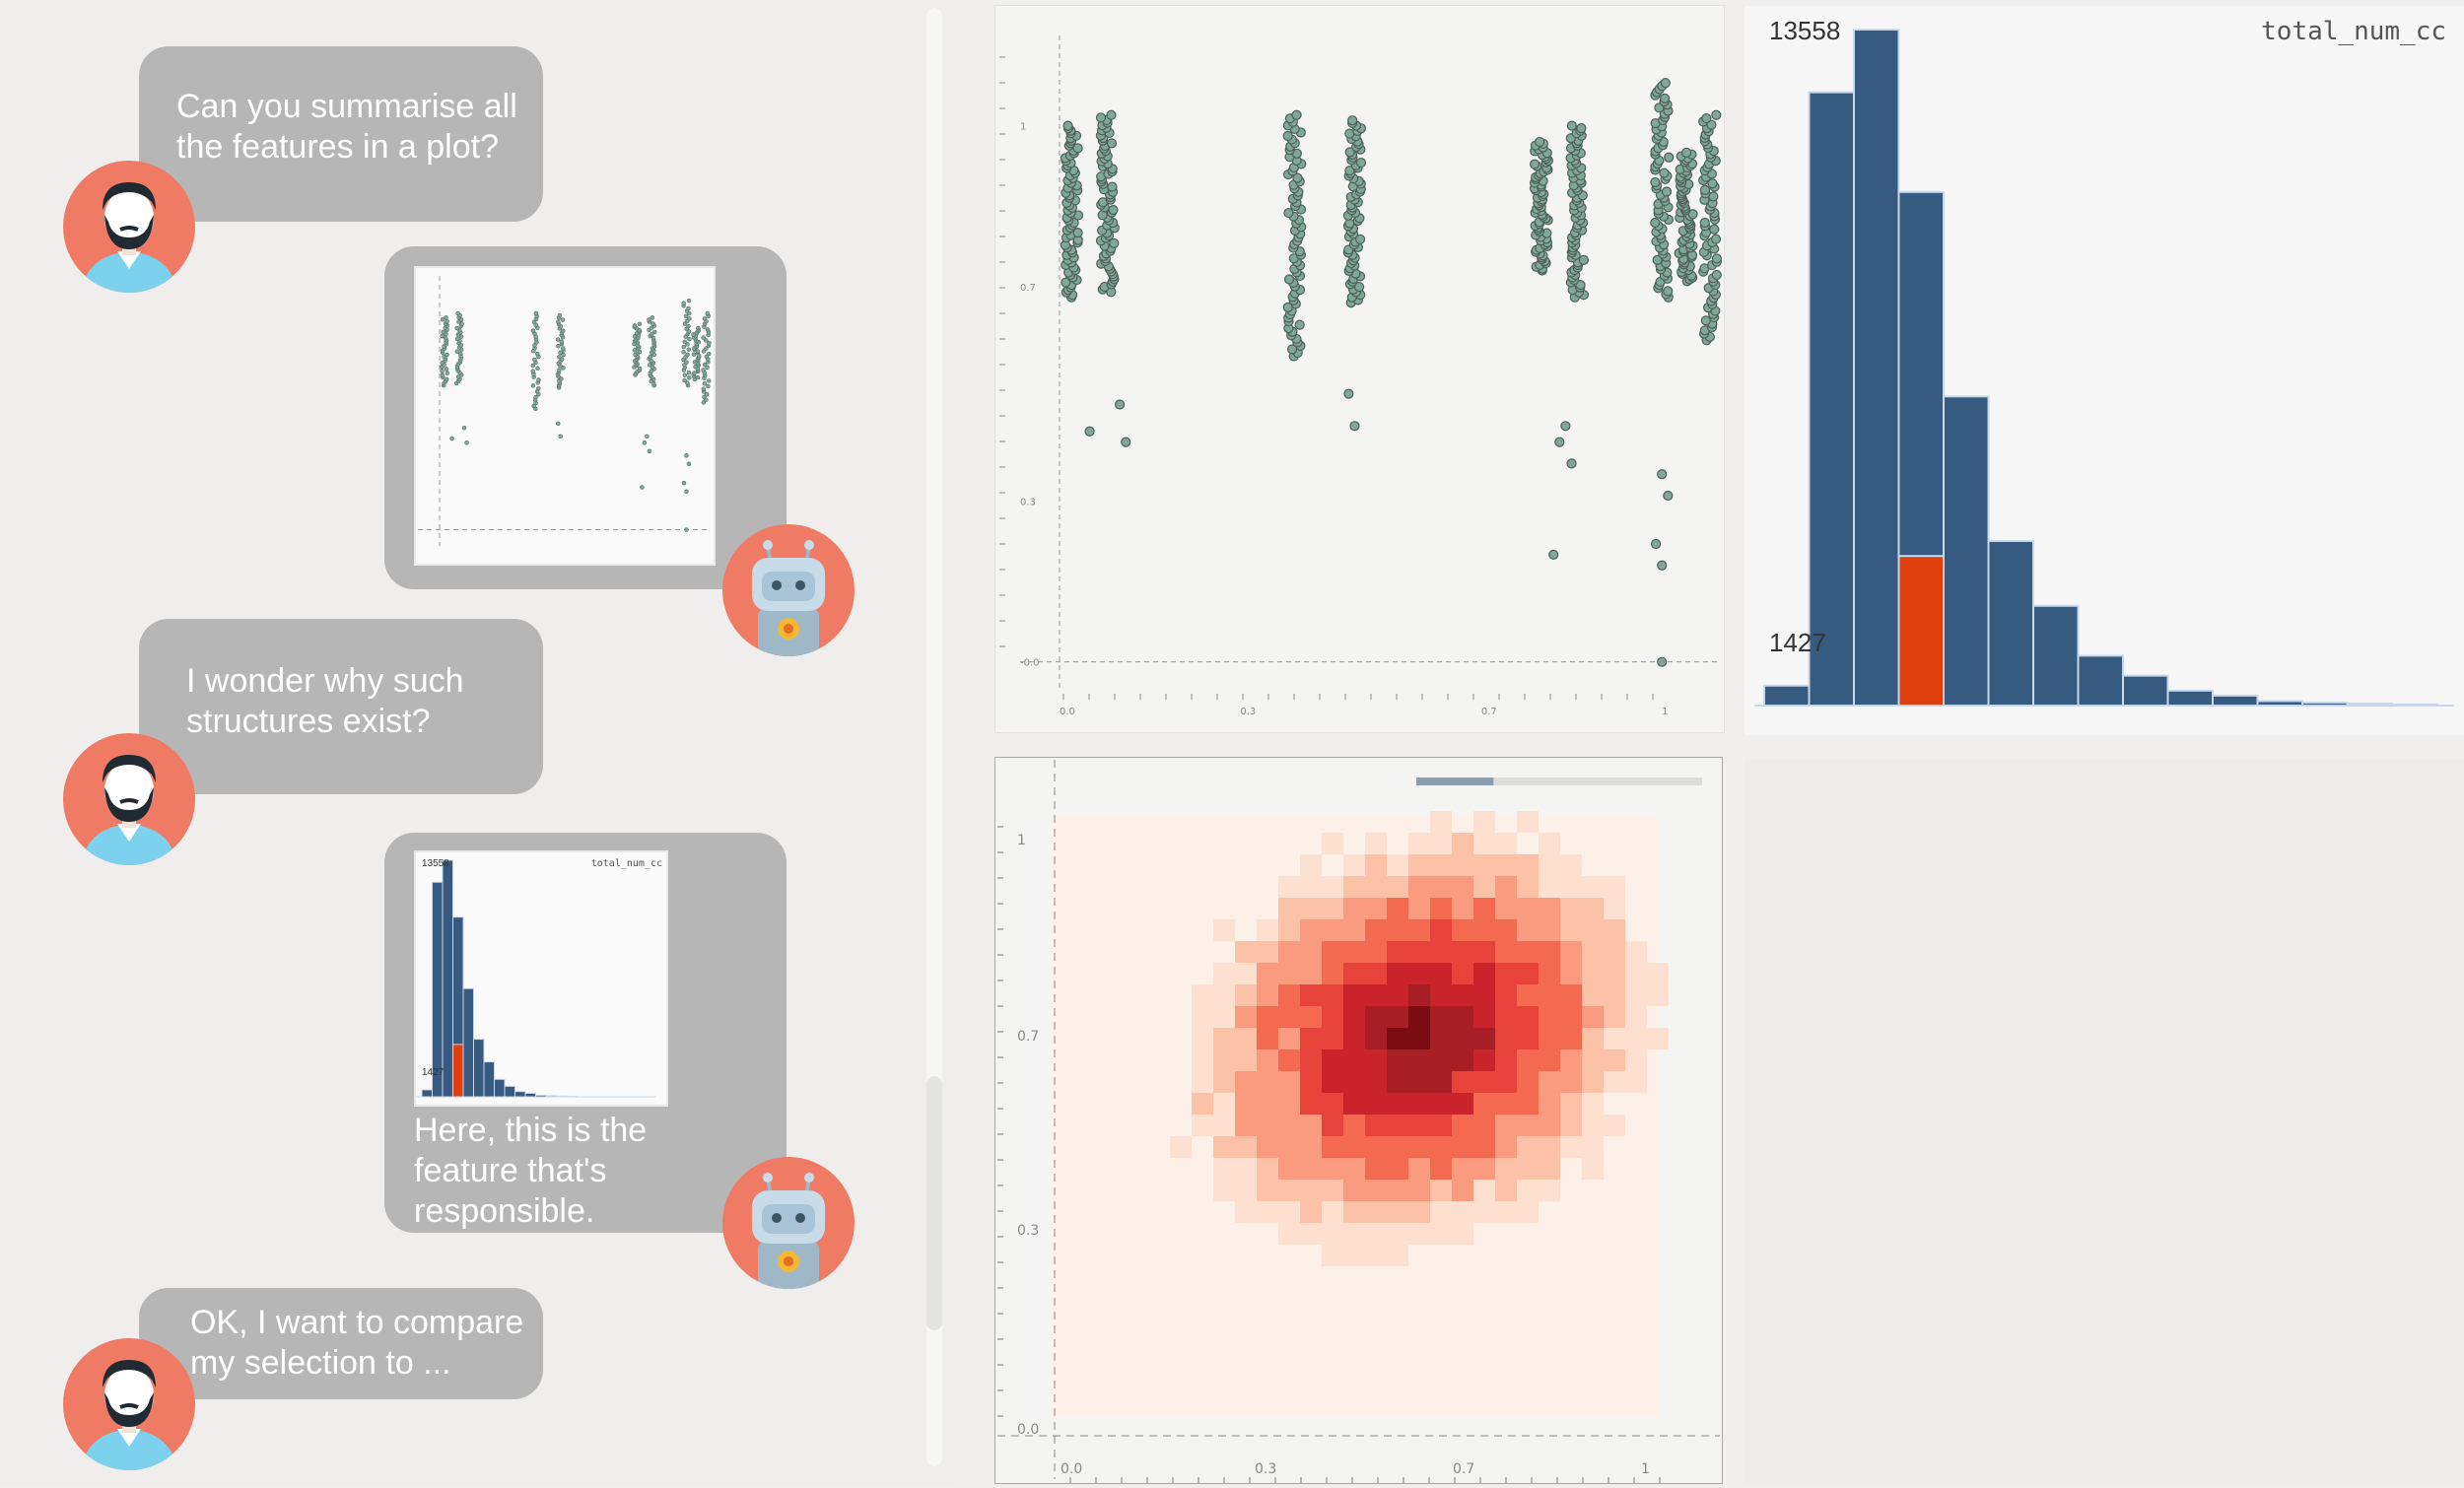  Describe the element at coordinates (565, 416) in the screenshot. I see `scatter-thumbnail` at that location.